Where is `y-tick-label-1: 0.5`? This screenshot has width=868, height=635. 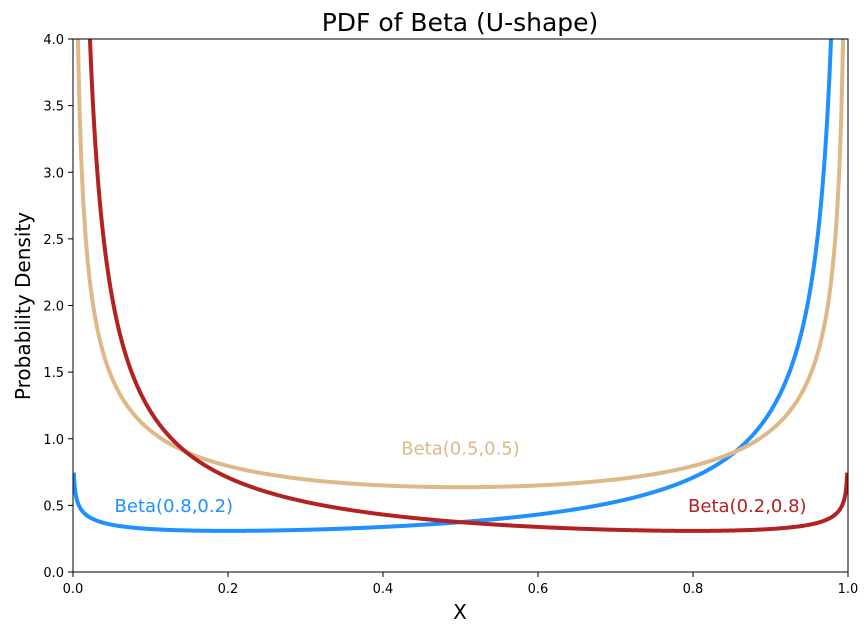
y-tick-label-1: 0.5 is located at coordinates (53, 506).